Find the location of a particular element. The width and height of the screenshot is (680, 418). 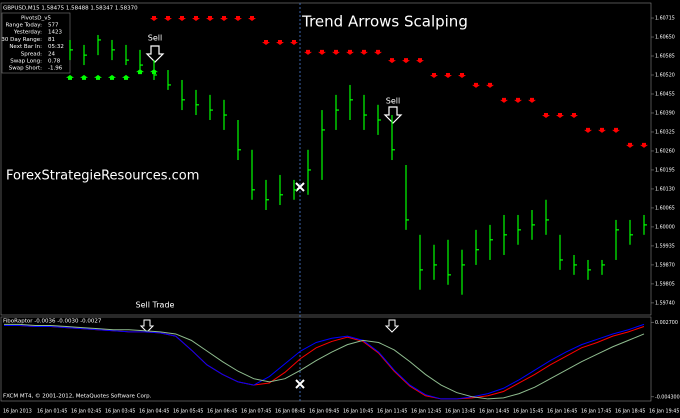

x-tick-label: 16 Jan 07:45 is located at coordinates (256, 412).